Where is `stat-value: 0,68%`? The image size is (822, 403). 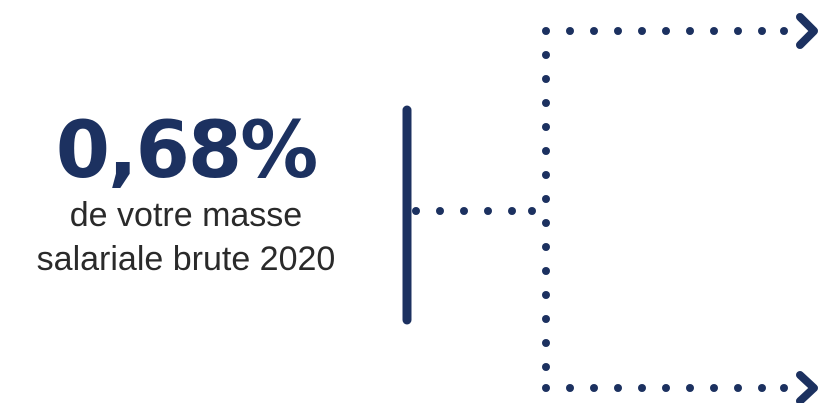 stat-value: 0,68% is located at coordinates (187, 151).